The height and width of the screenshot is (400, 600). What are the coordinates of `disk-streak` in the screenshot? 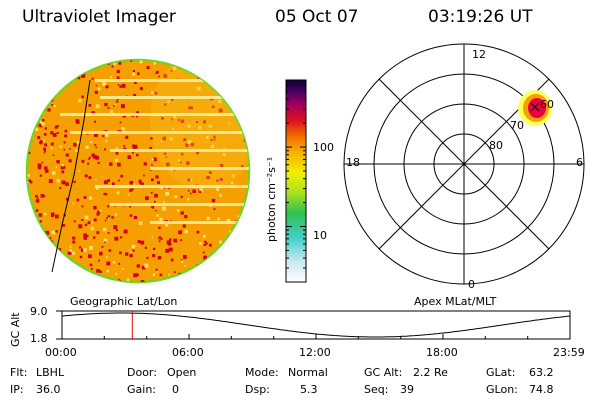 It's located at (172, 186).